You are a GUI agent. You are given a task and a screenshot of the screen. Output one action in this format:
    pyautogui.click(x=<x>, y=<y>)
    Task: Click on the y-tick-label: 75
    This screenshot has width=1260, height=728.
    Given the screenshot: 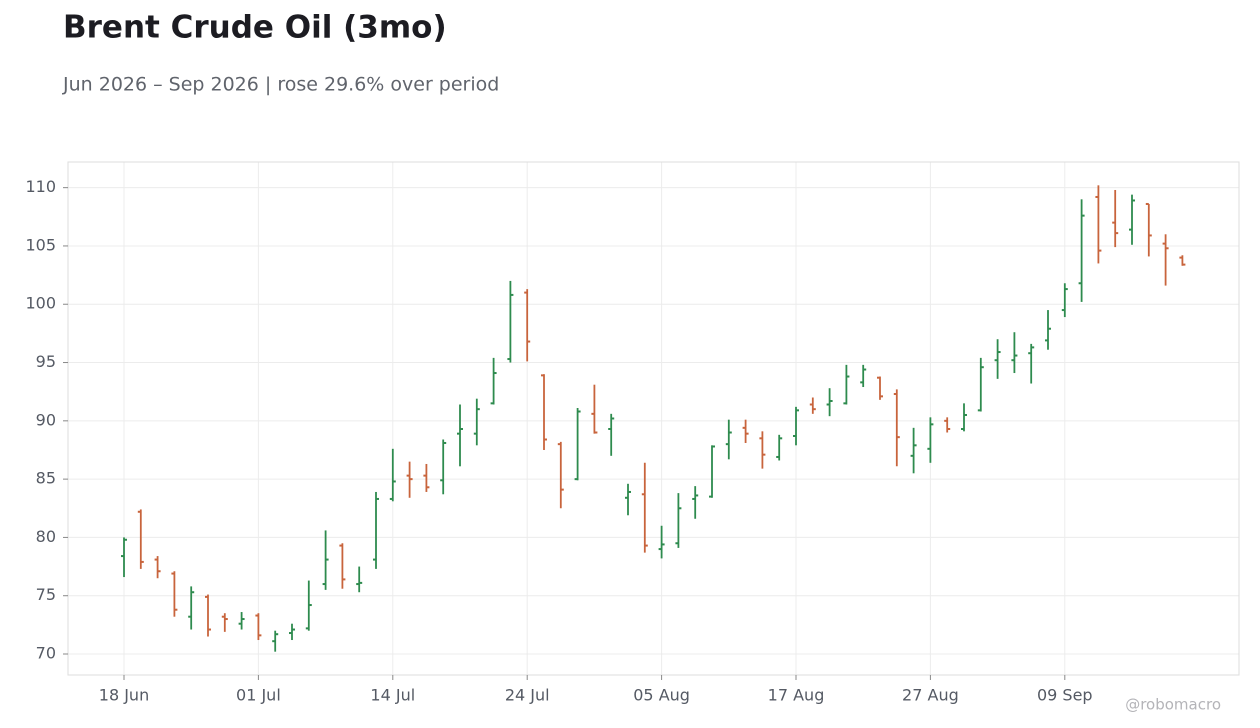 What is the action you would take?
    pyautogui.click(x=46, y=594)
    